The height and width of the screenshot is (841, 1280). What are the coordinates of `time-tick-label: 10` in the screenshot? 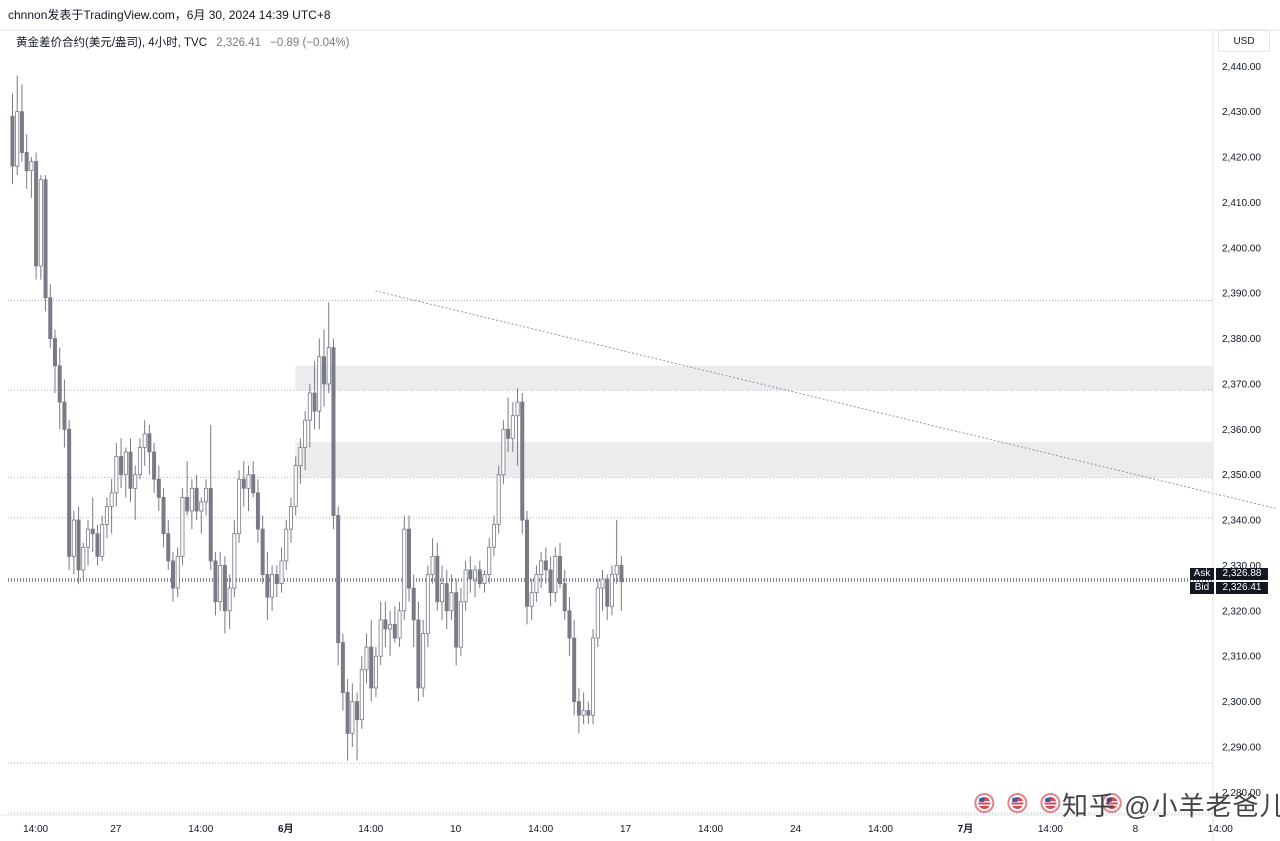 It's located at (456, 829).